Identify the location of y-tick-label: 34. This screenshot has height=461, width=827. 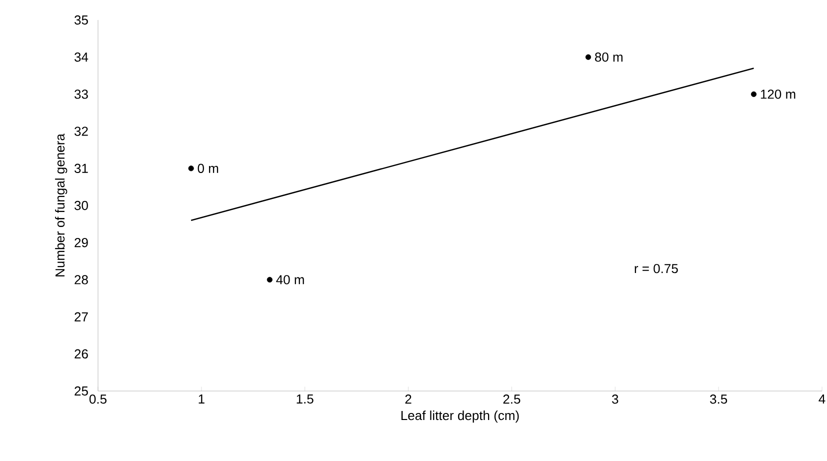
(81, 57).